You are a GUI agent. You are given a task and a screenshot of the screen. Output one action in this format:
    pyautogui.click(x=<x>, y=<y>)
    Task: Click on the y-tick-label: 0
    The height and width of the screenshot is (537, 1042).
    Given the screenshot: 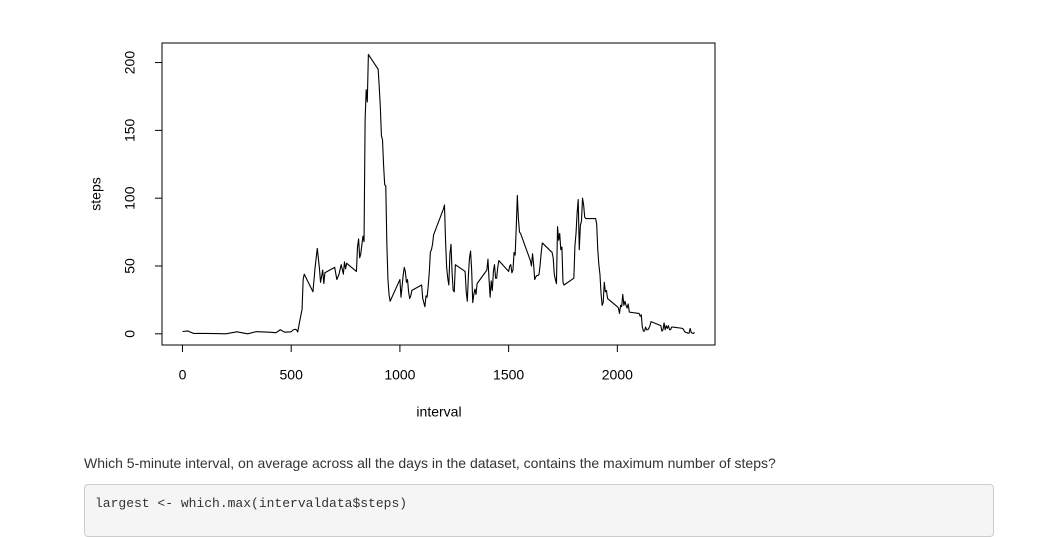 What is the action you would take?
    pyautogui.click(x=130, y=334)
    